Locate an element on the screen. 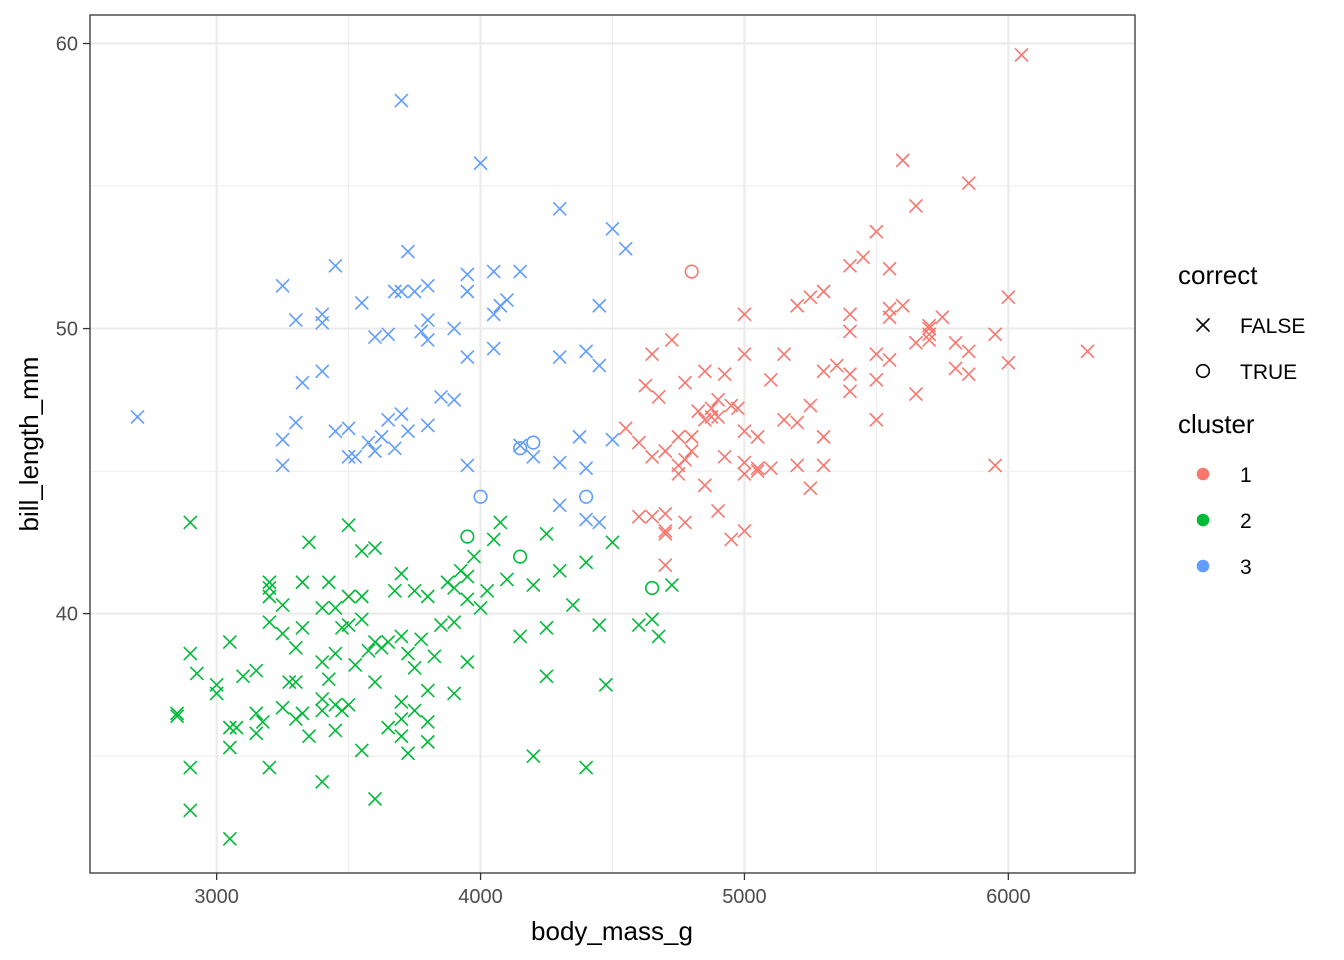 The height and width of the screenshot is (960, 1344). legend-title-cluster: cluster is located at coordinates (1216, 424).